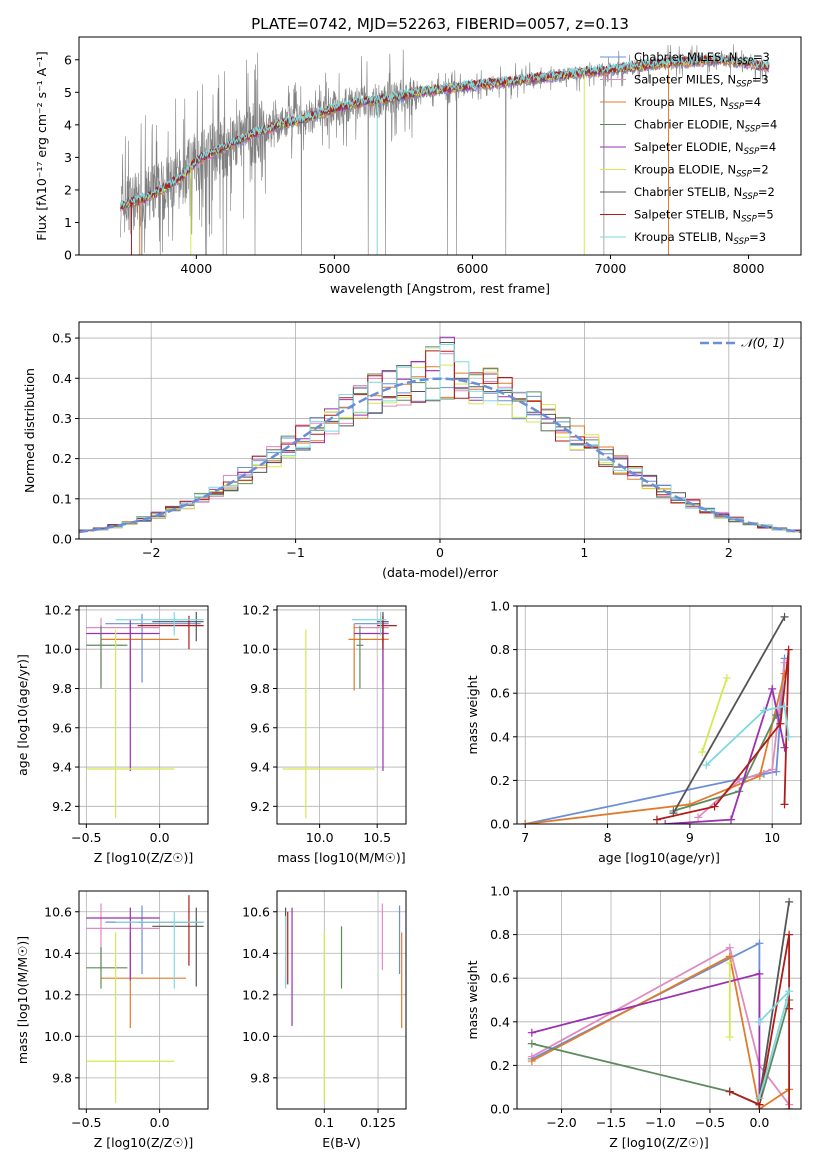 The image size is (819, 1170). What do you see at coordinates (196, 268) in the screenshot?
I see `x-tick-label: 4000` at bounding box center [196, 268].